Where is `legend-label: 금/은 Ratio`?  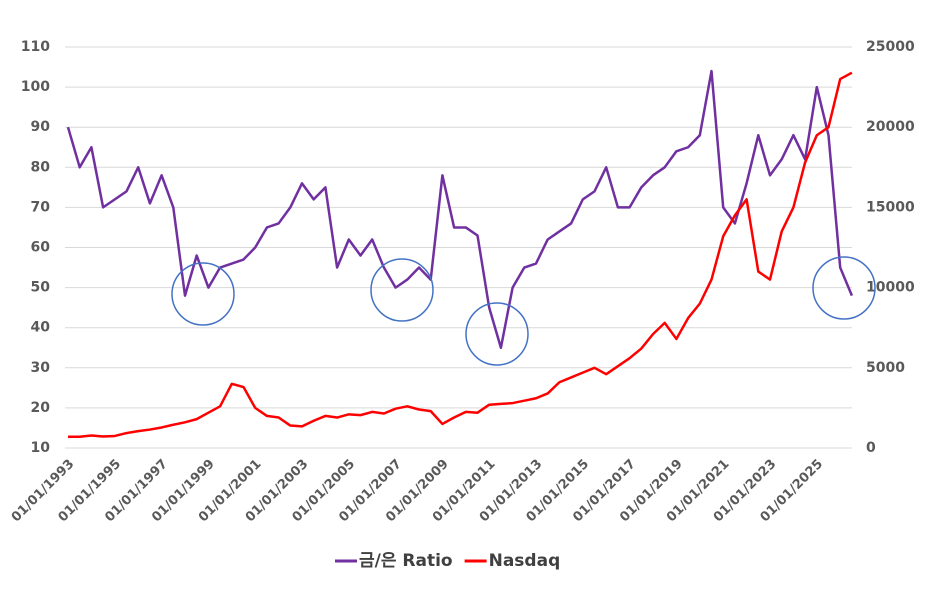
legend-label: 금/은 Ratio is located at coordinates (406, 561).